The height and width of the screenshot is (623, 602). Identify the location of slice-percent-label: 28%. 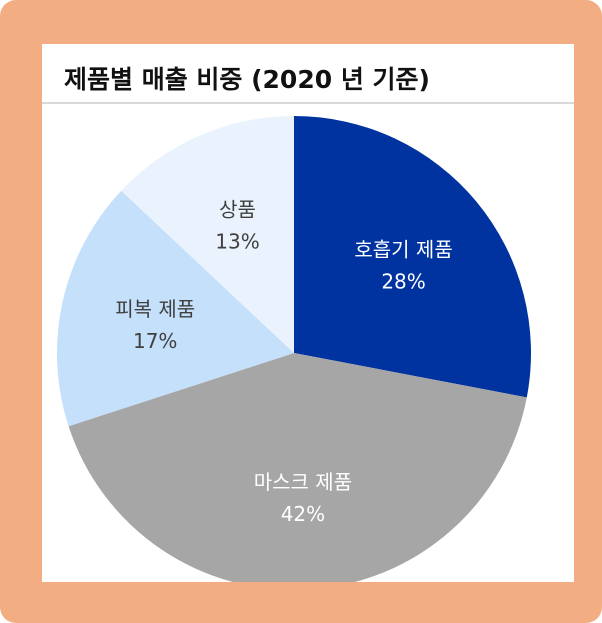
(403, 281).